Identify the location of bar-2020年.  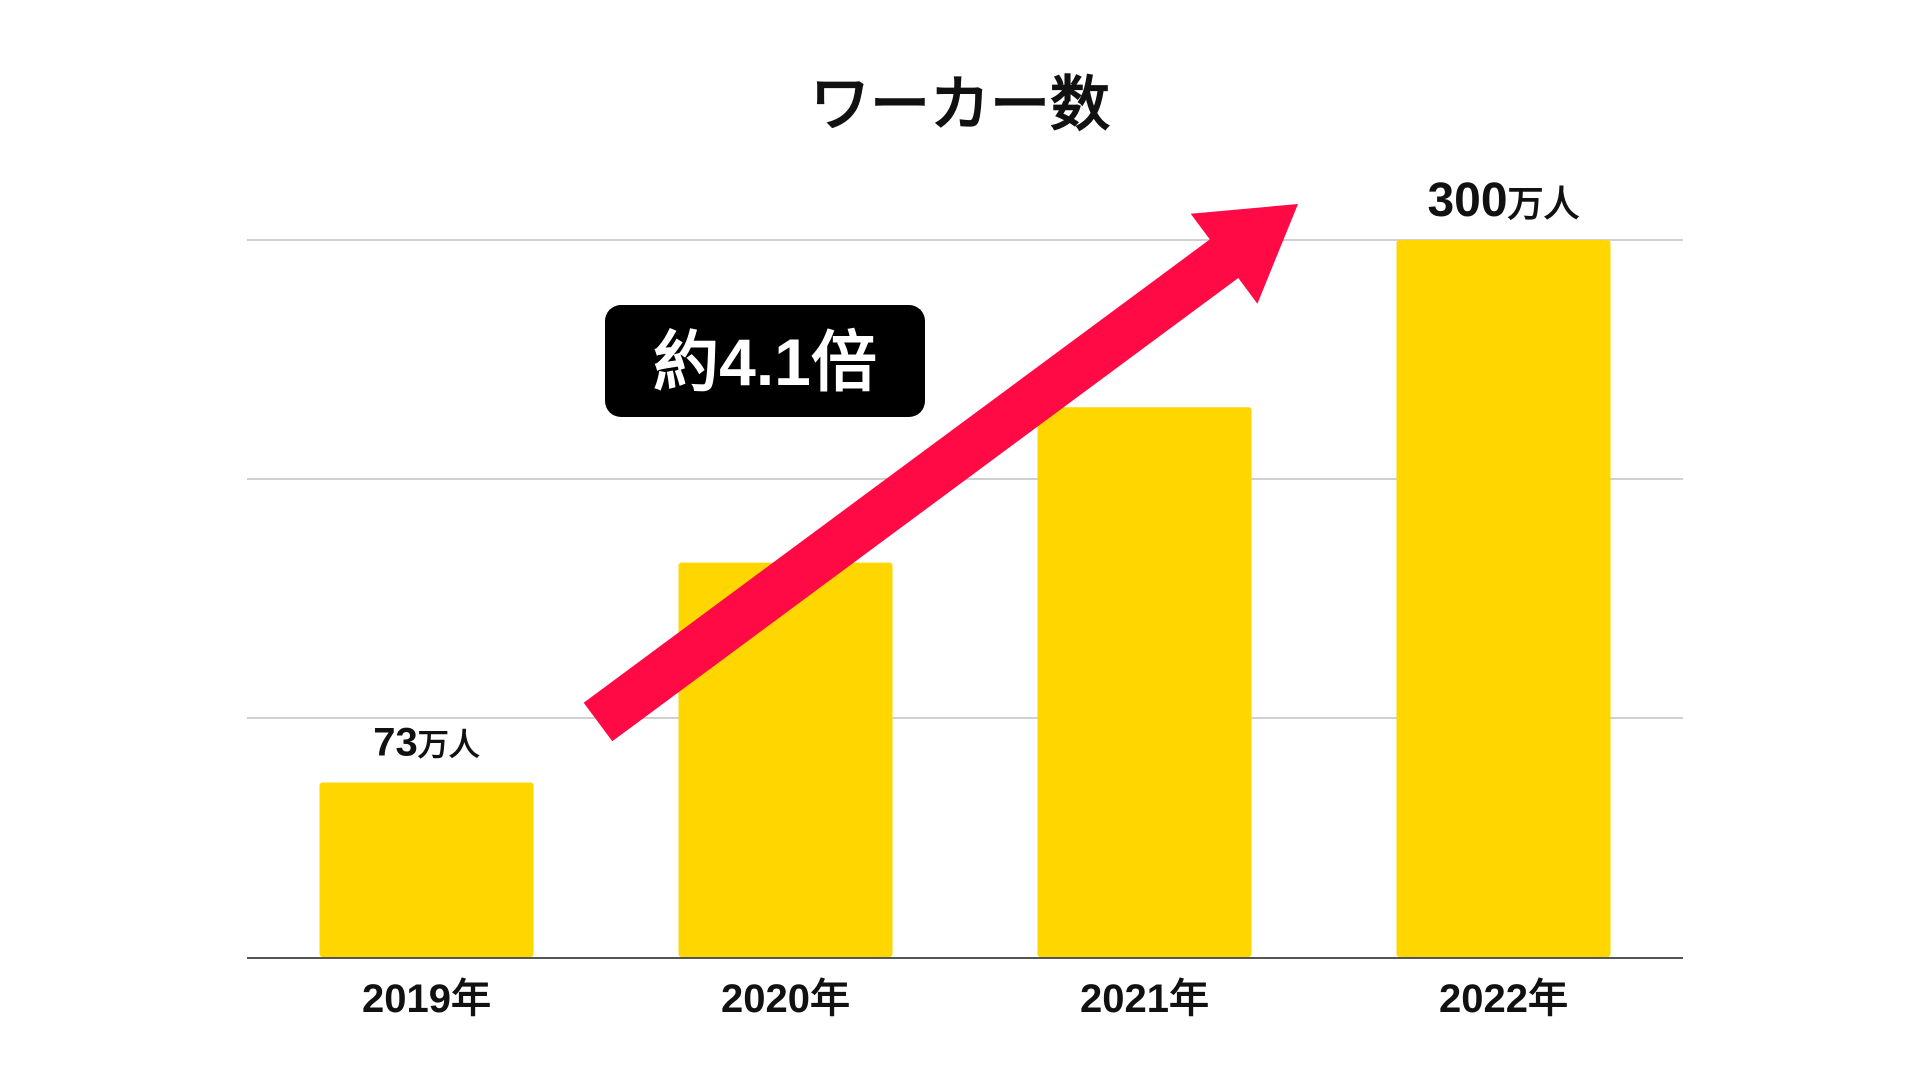
(785, 759).